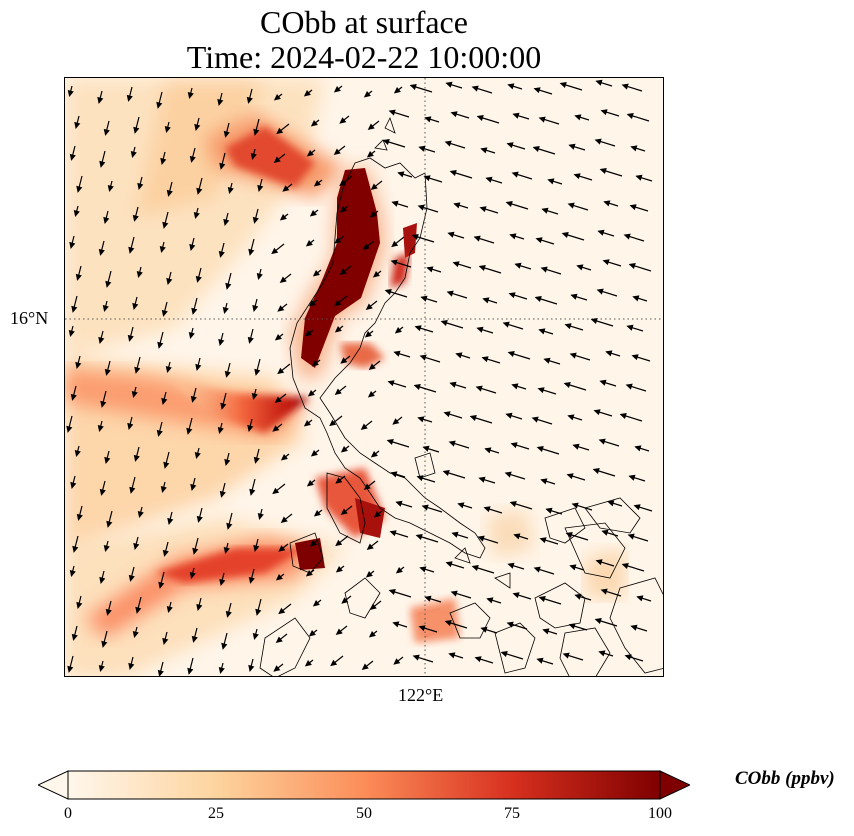 The image size is (854, 836). Describe the element at coordinates (364, 813) in the screenshot. I see `colorbar-tick-50: 50` at that location.